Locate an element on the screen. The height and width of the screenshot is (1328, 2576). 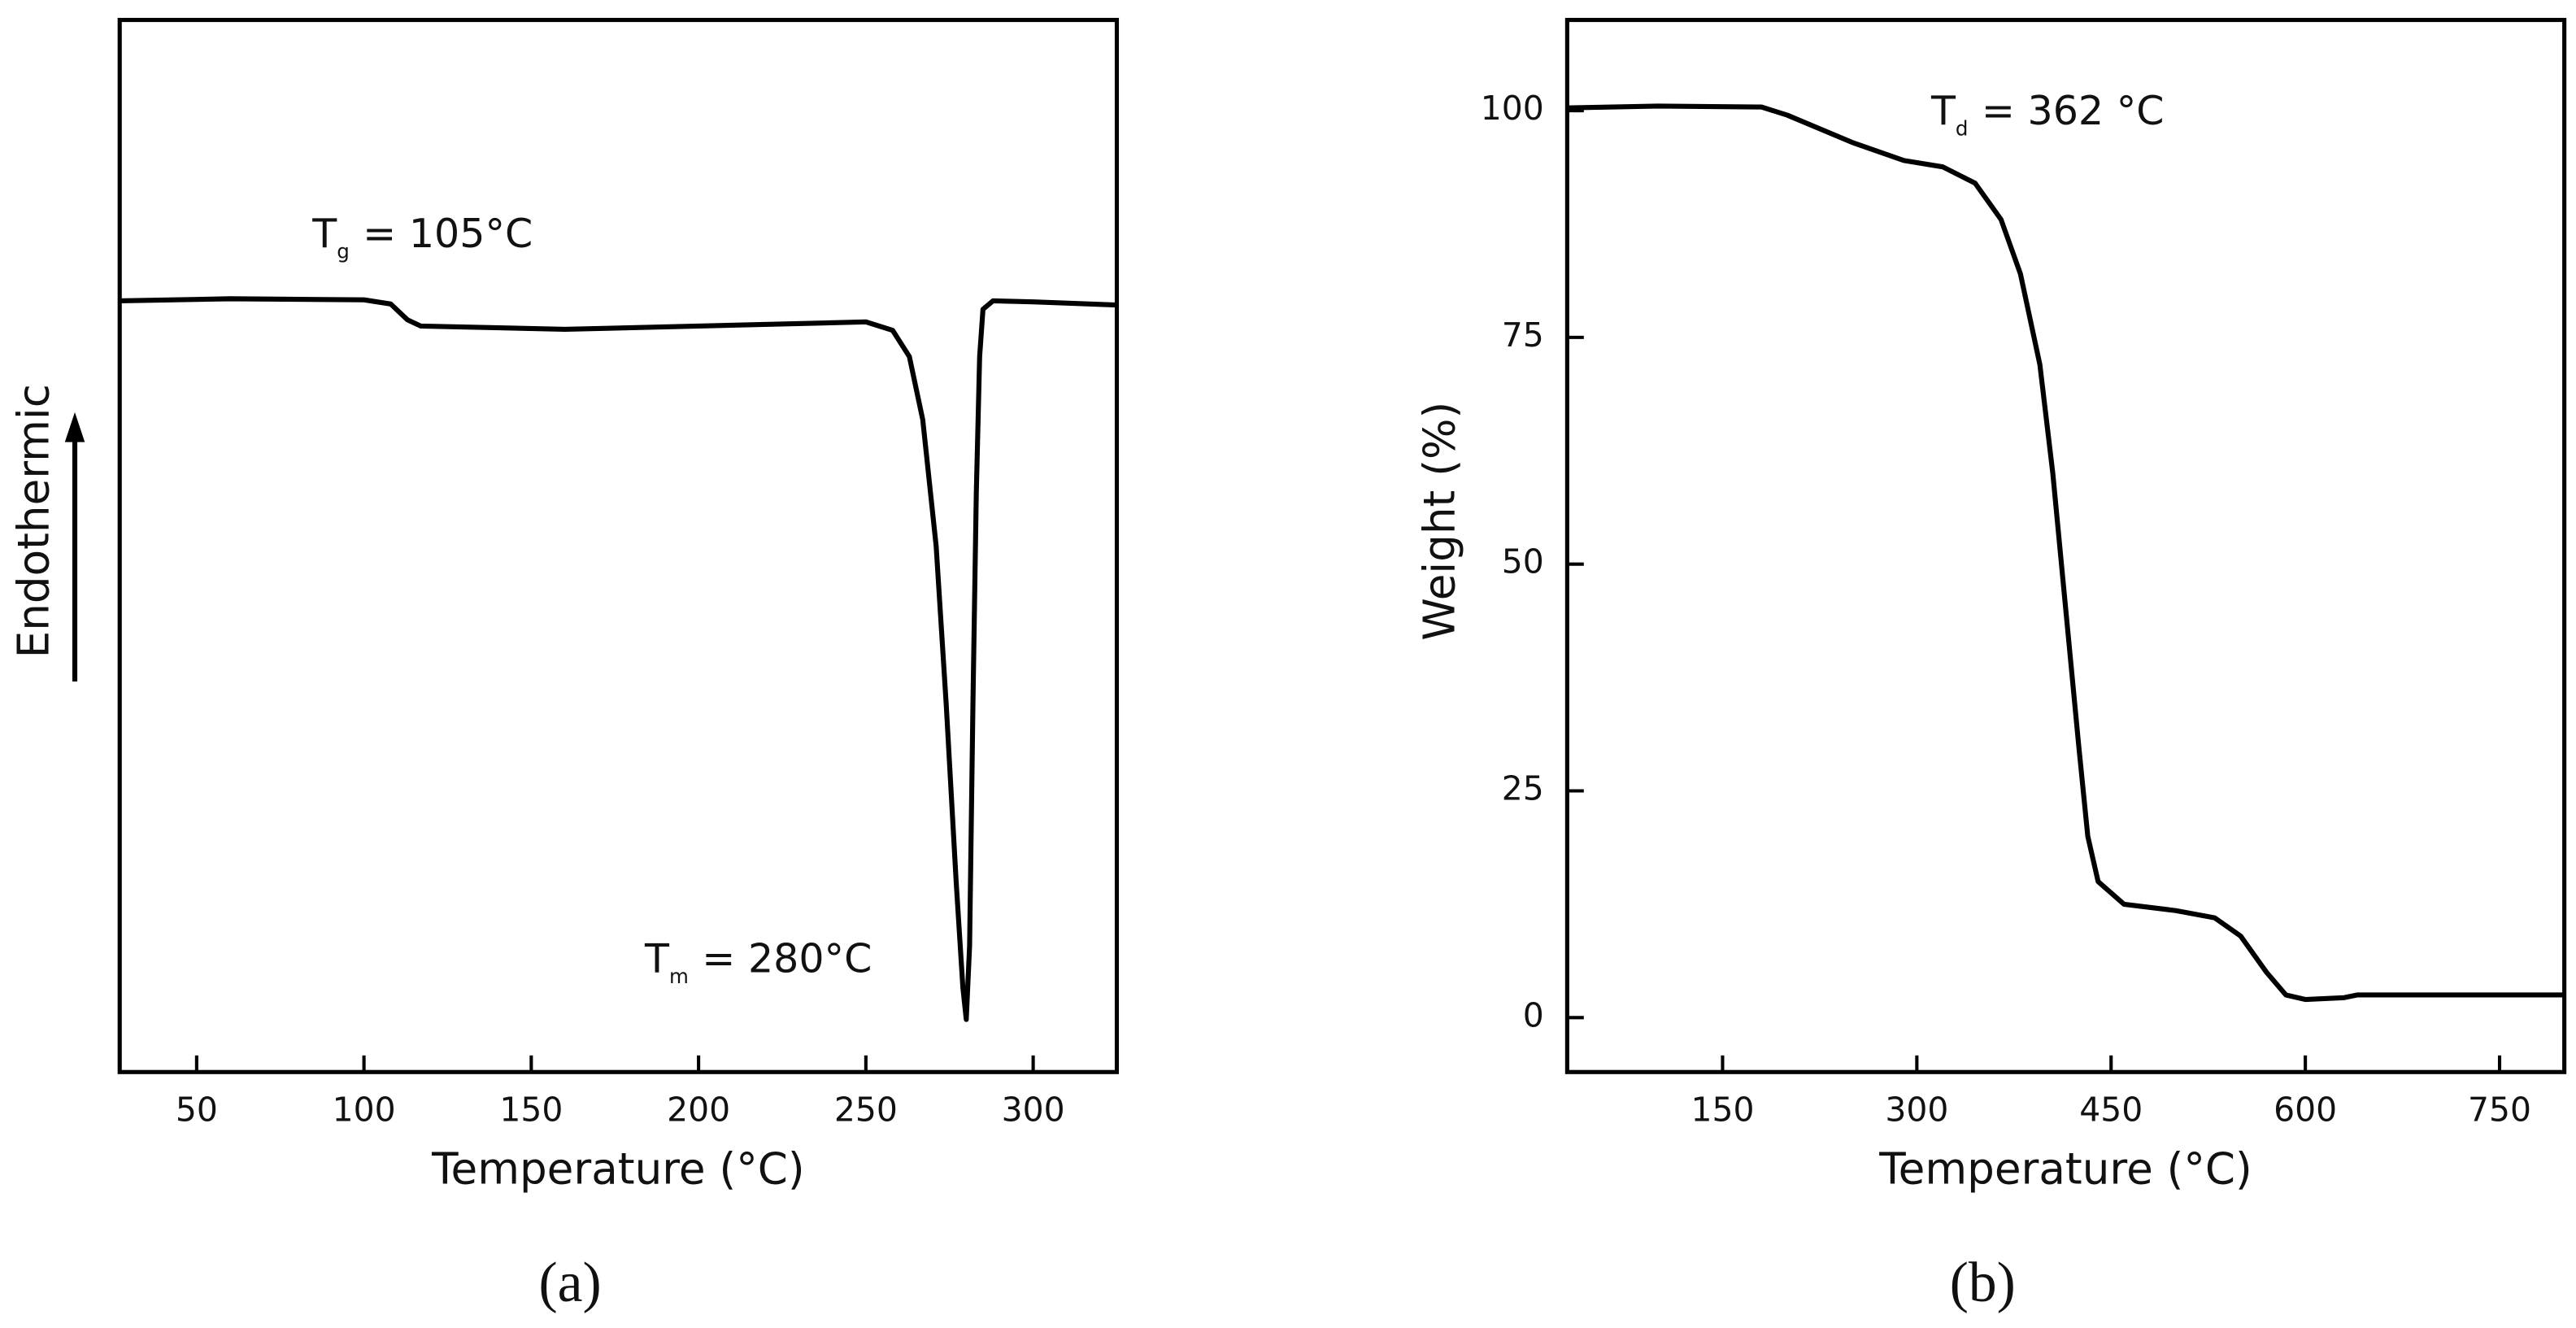
x-tick-label: 450 is located at coordinates (2111, 1109).